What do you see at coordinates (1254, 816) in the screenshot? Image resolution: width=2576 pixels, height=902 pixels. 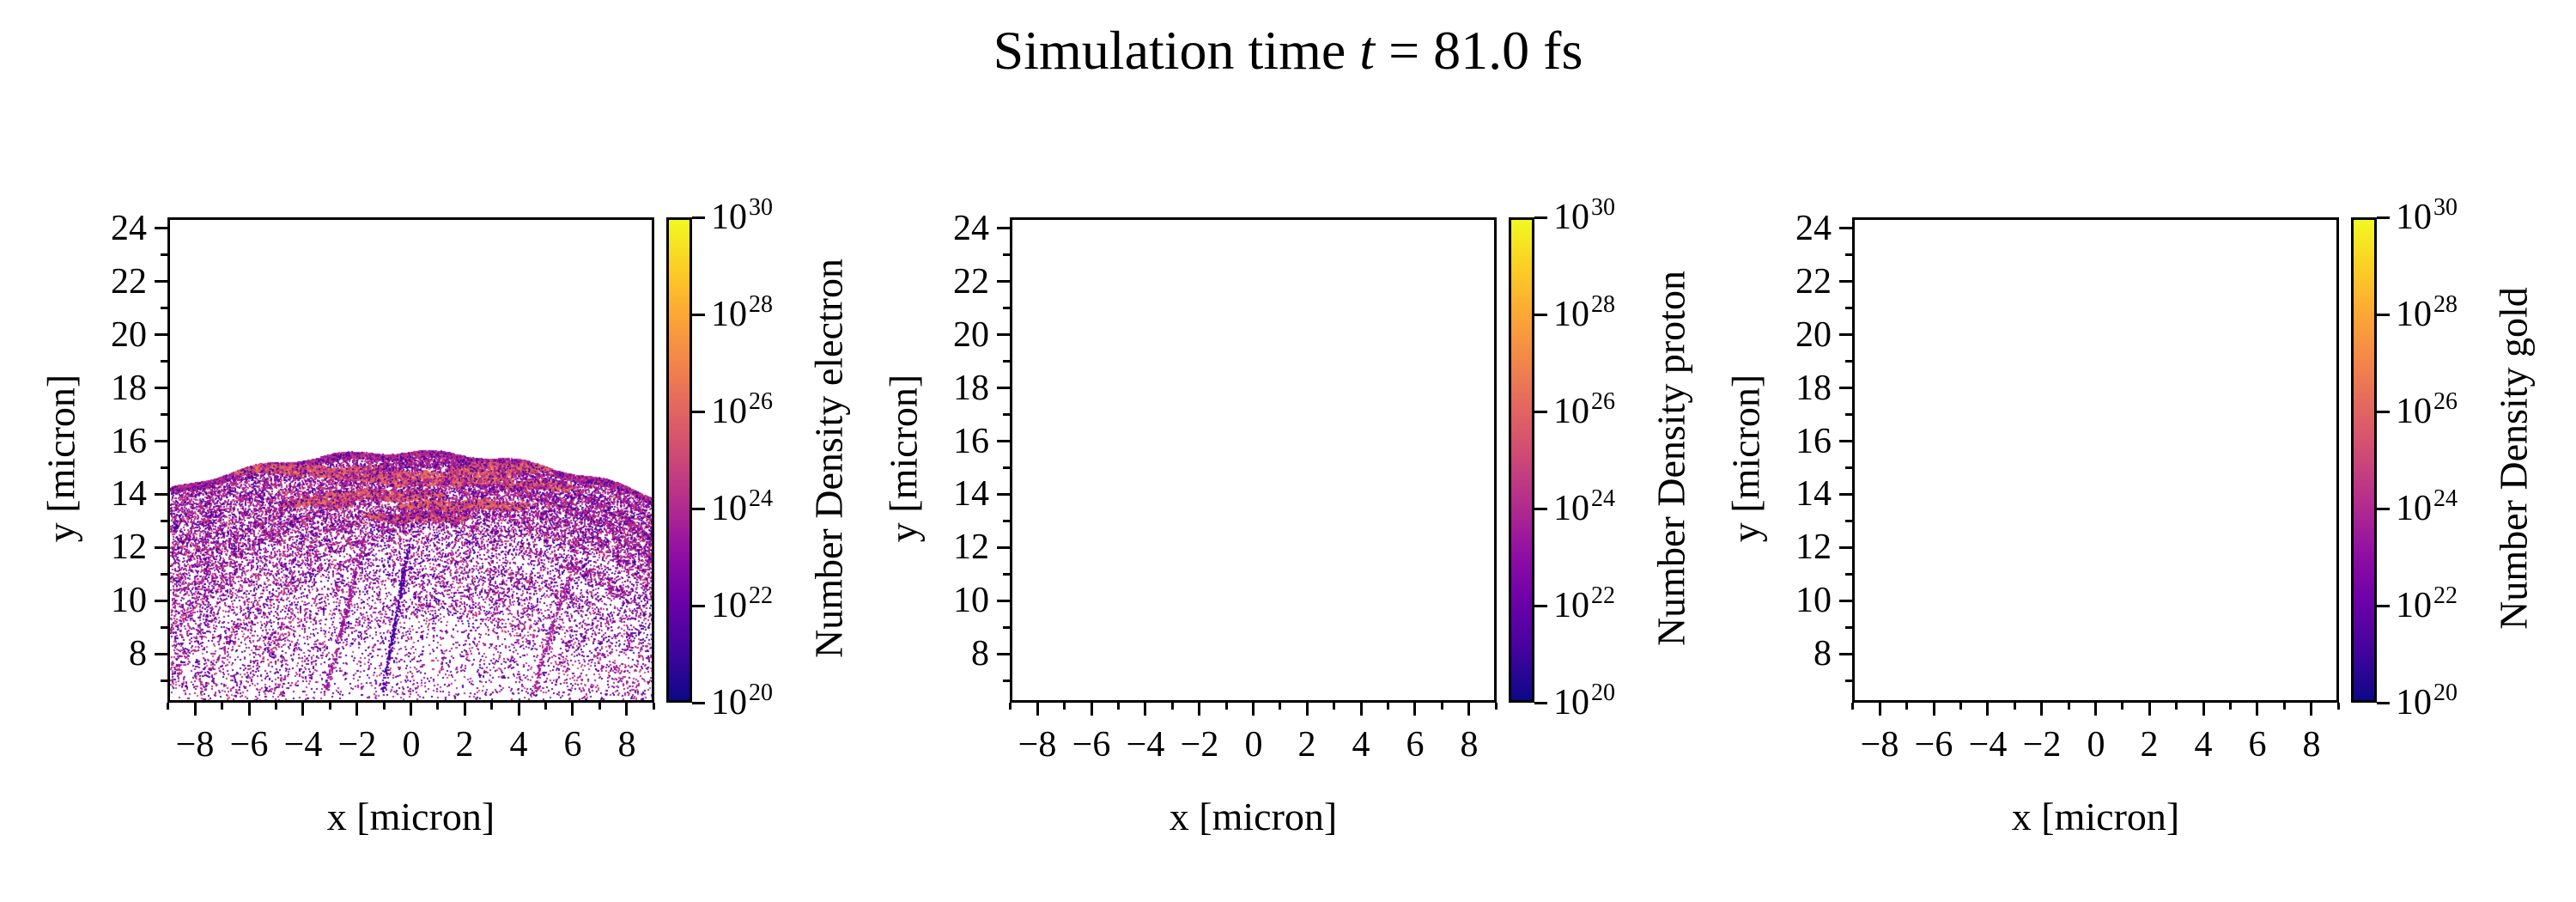 I see `x-axis-label: x [micron]` at bounding box center [1254, 816].